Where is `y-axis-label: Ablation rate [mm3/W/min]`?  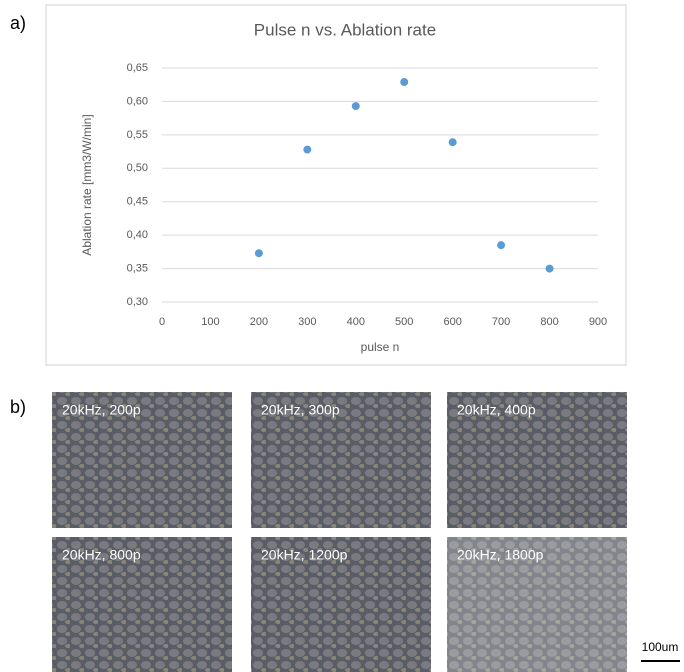
y-axis-label: Ablation rate [mm3/W/min] is located at coordinates (87, 184).